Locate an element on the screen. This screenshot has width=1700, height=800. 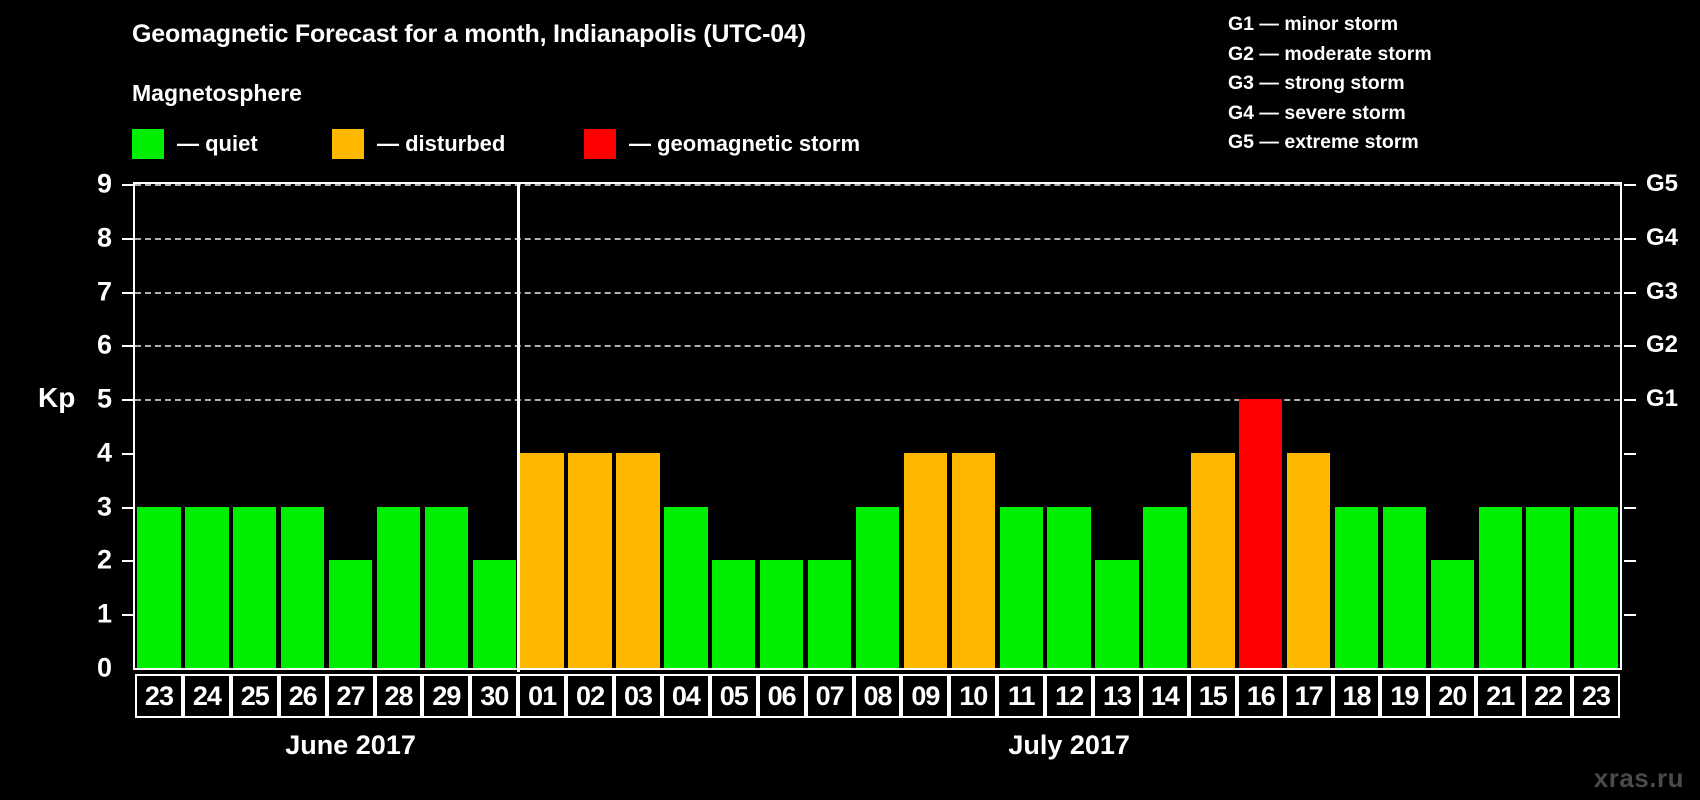
day-label-28: 21 is located at coordinates (1500, 696).